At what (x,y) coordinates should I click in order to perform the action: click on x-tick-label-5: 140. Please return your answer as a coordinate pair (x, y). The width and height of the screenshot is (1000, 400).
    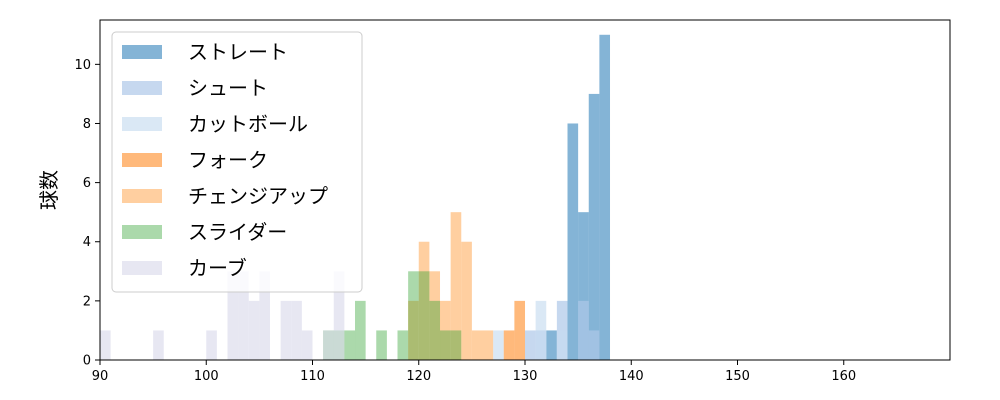
    Looking at the image, I should click on (631, 376).